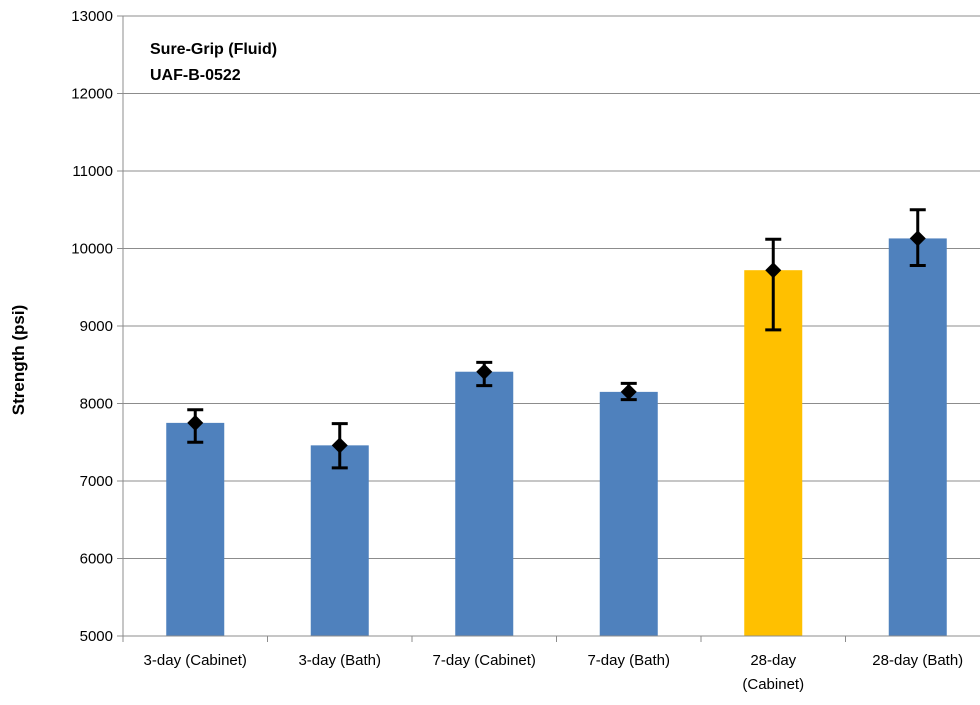 The height and width of the screenshot is (705, 980). Describe the element at coordinates (96, 636) in the screenshot. I see `y-tick-label: 5000` at that location.